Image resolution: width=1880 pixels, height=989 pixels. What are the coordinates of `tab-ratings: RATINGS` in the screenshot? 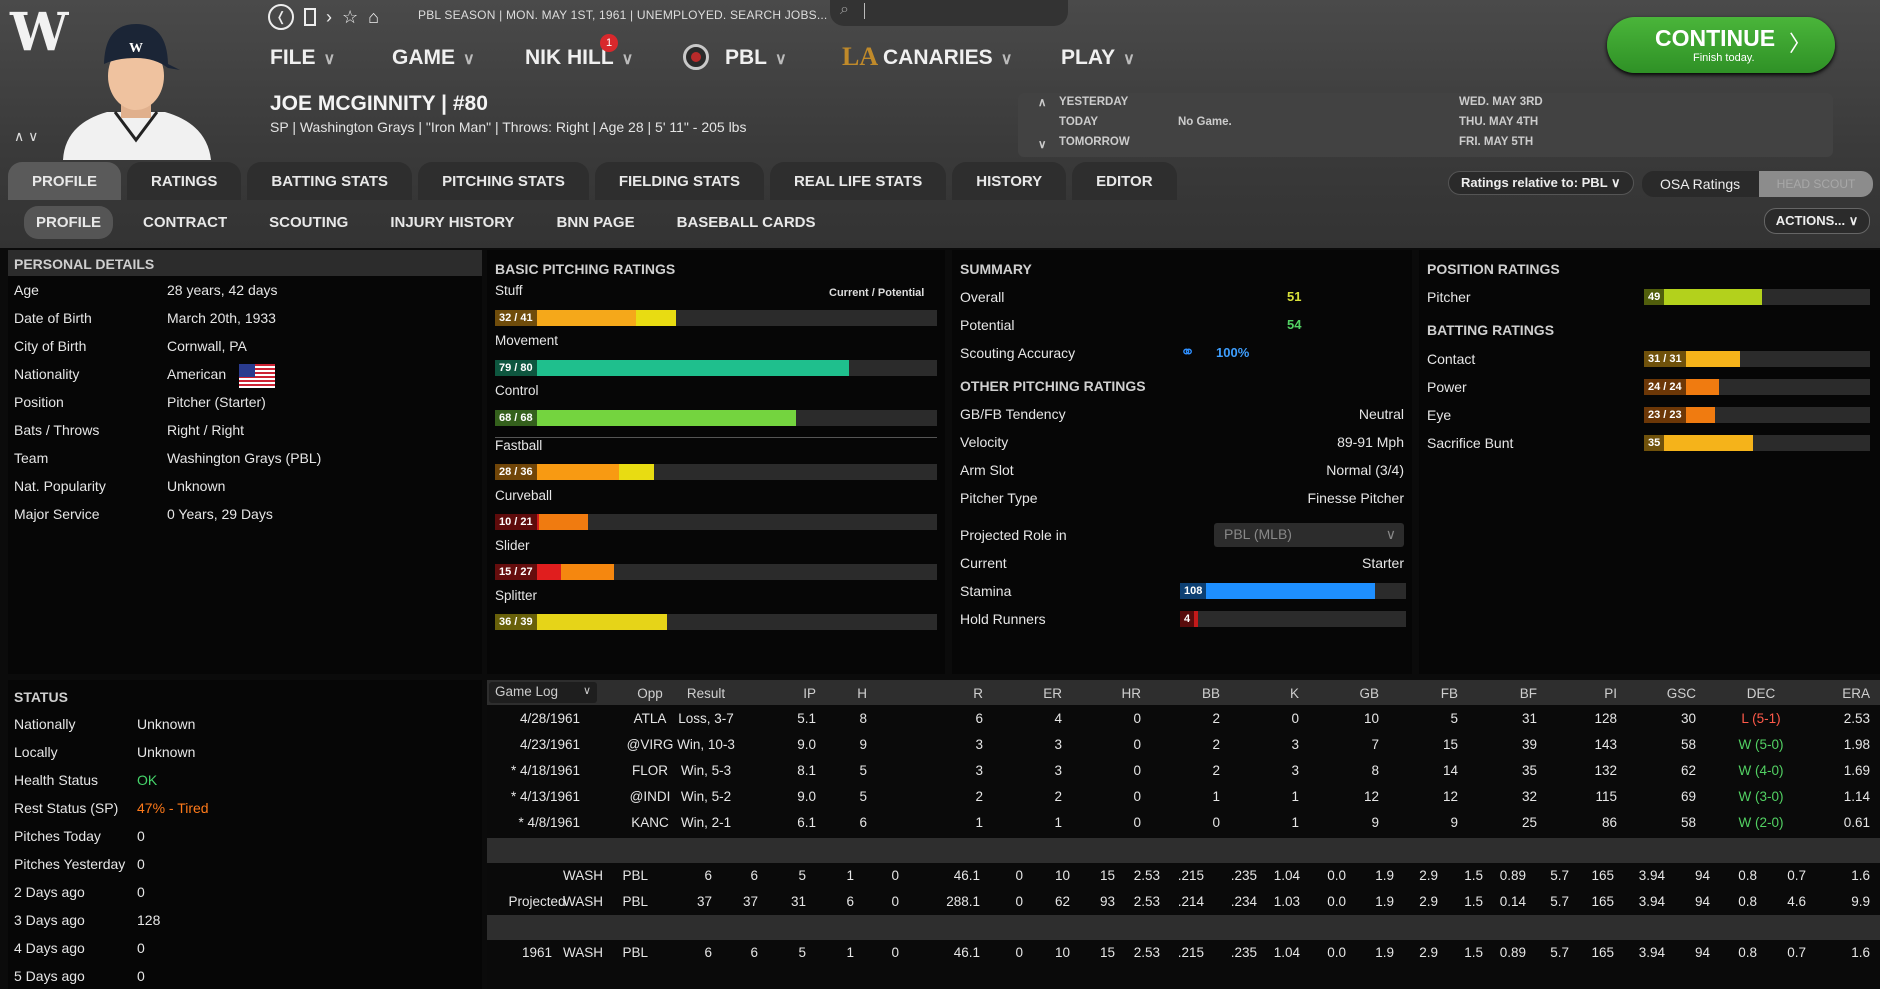 It's located at (184, 181).